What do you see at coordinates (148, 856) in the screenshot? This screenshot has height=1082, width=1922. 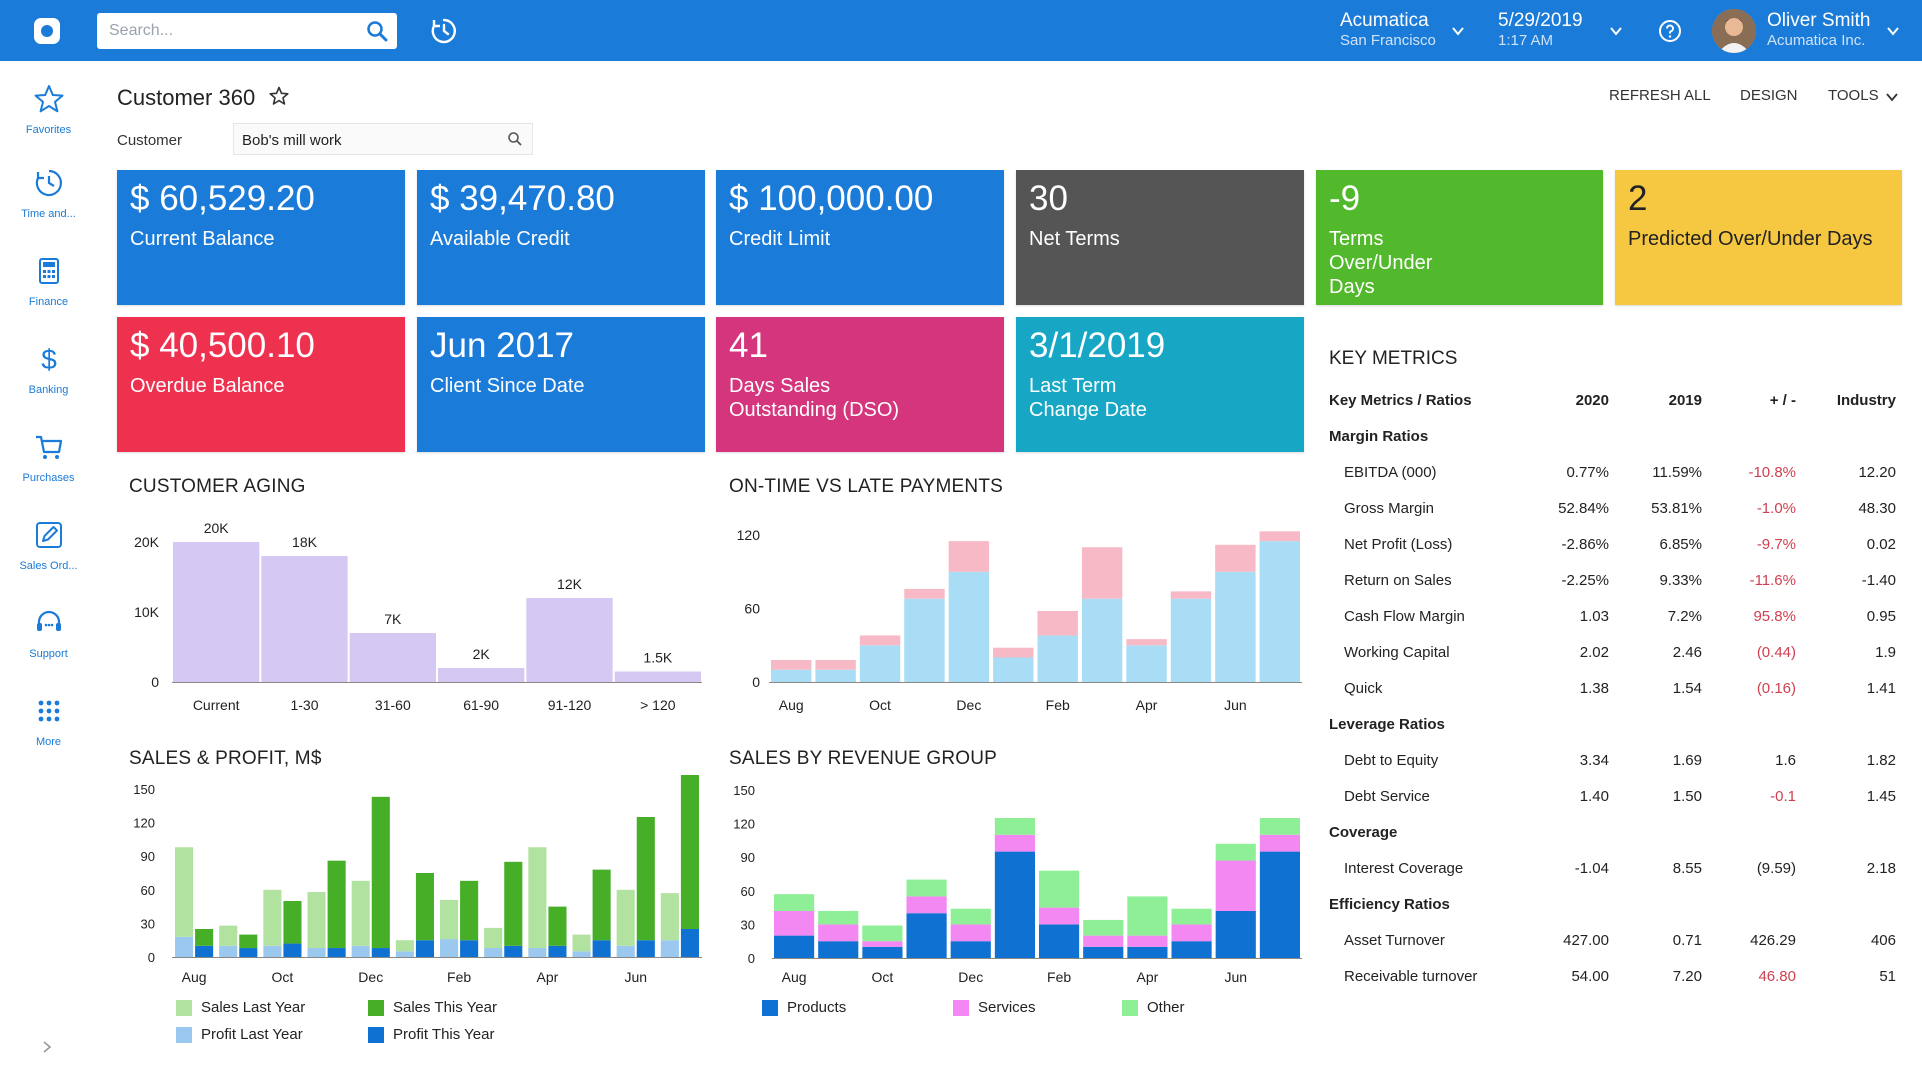 I see `y-tick-label: 90` at bounding box center [148, 856].